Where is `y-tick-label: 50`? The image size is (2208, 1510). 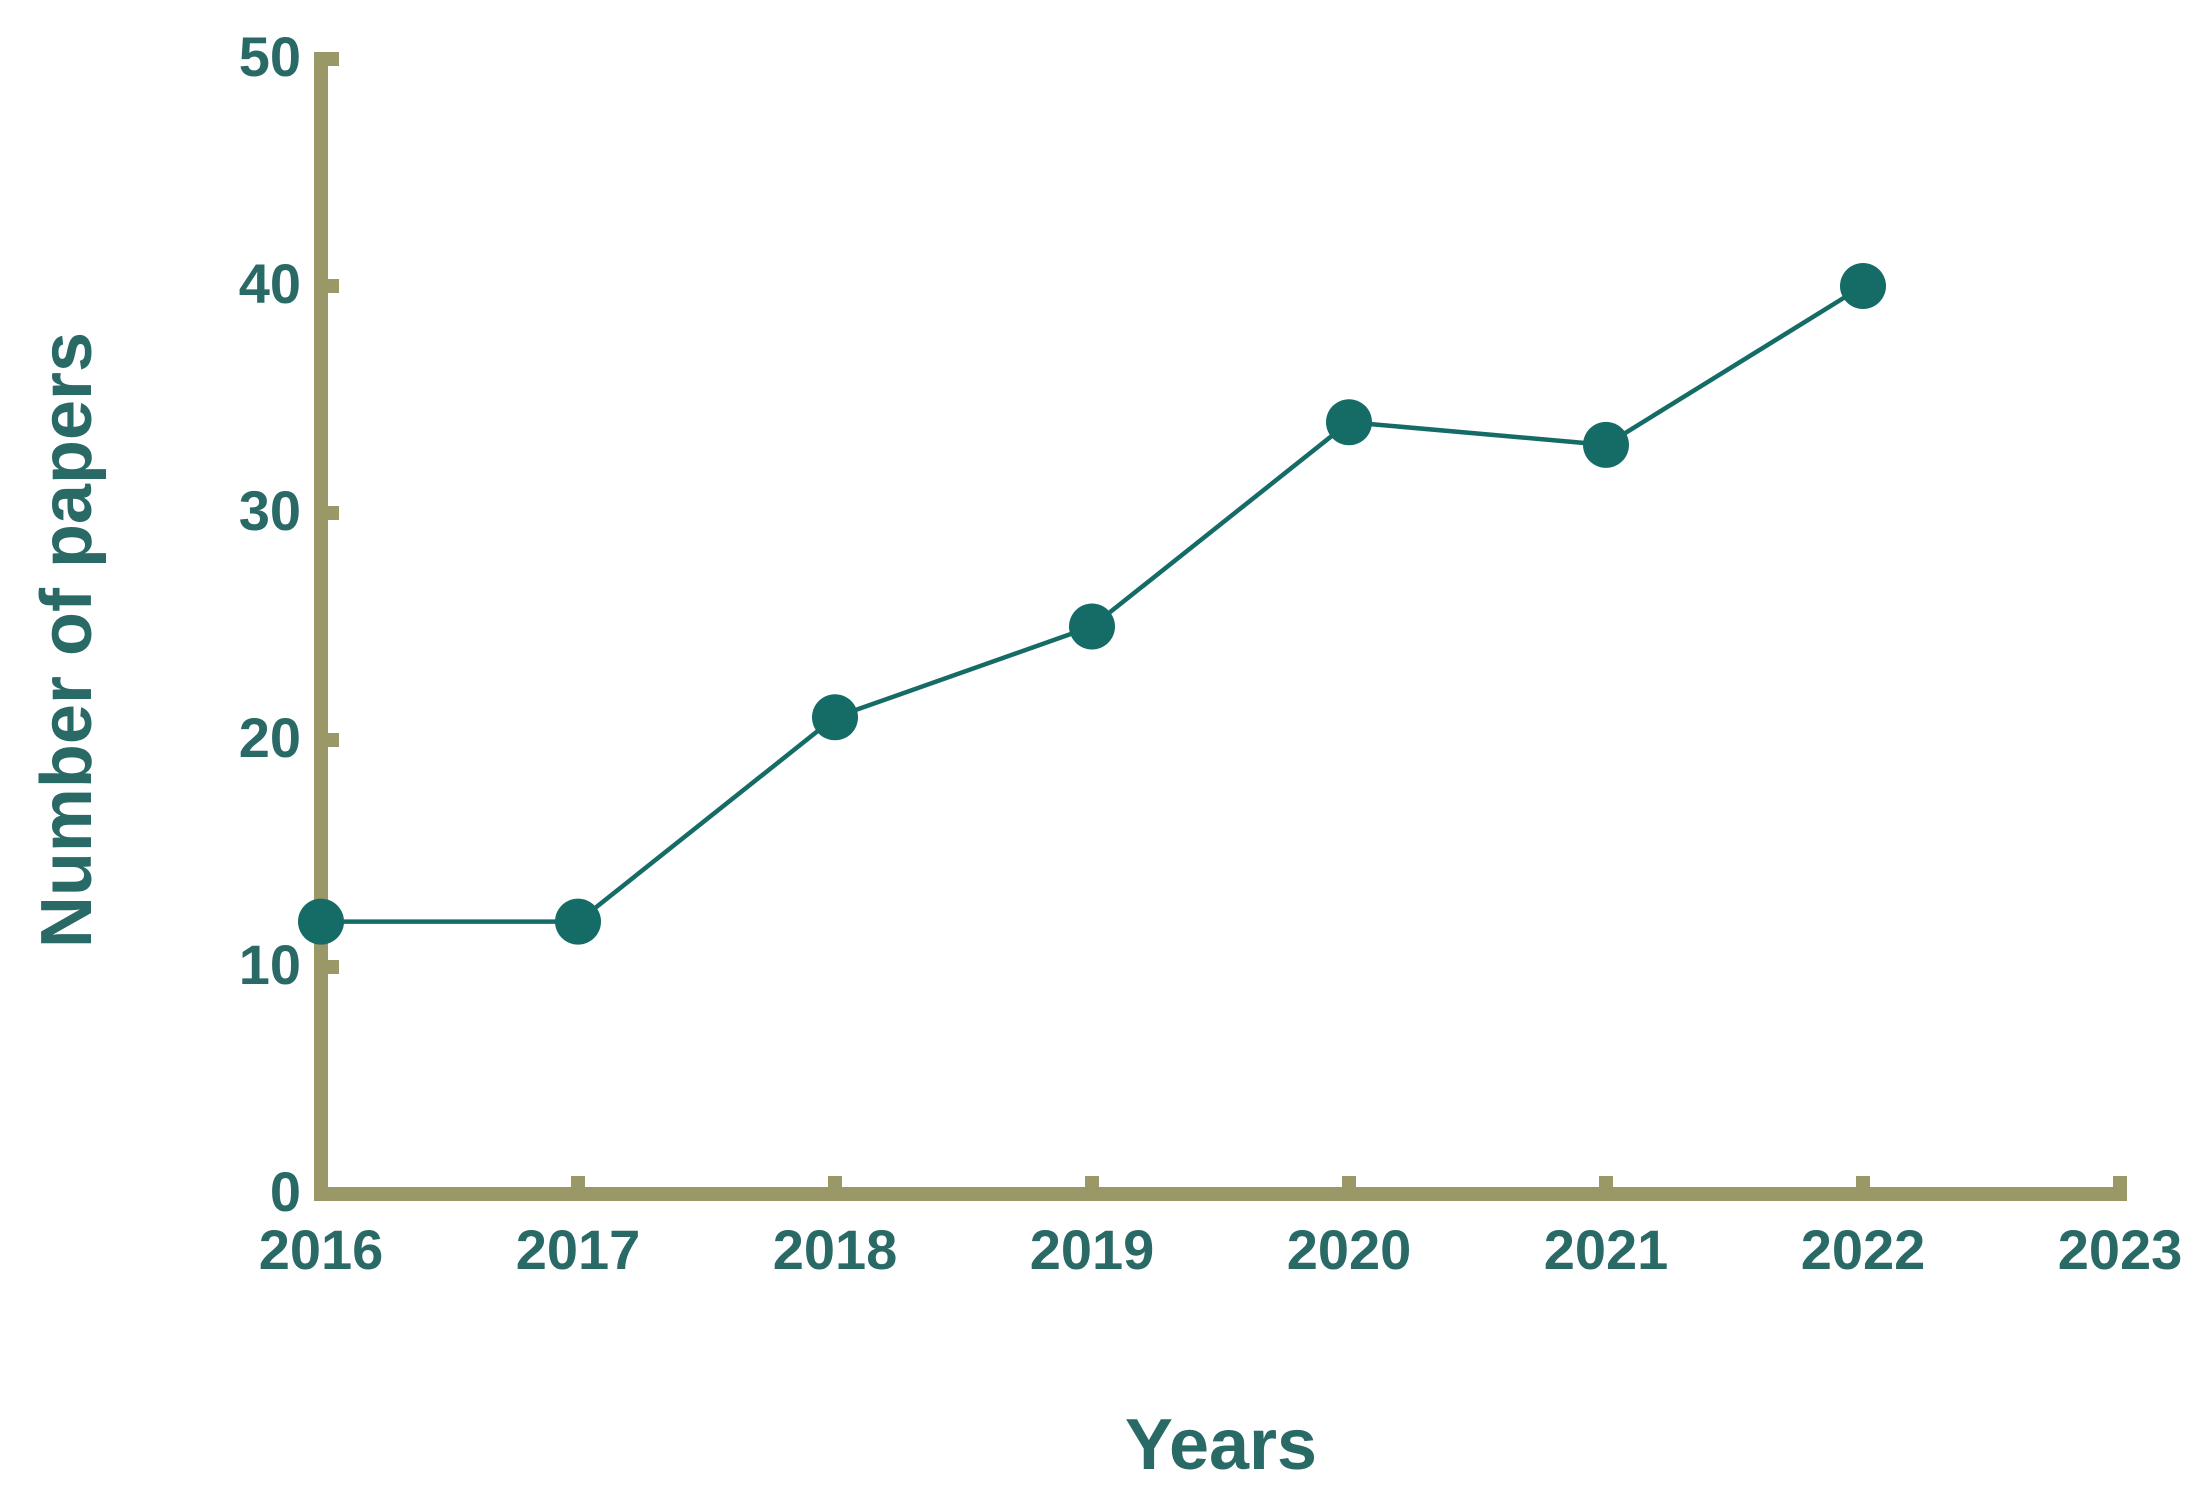
y-tick-label: 50 is located at coordinates (270, 56).